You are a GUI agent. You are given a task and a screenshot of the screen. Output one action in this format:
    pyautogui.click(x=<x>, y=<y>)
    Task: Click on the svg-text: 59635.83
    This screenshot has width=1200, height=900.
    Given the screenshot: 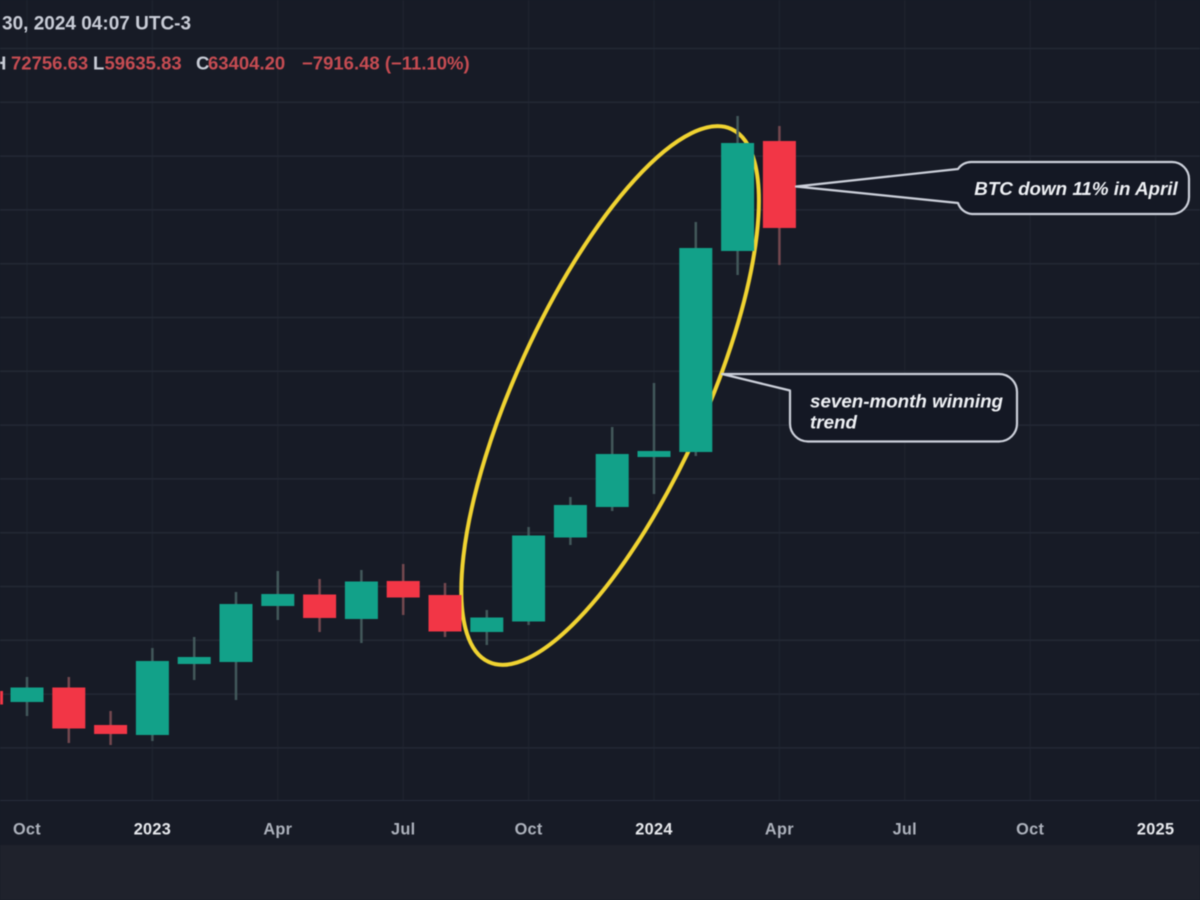 What is the action you would take?
    pyautogui.click(x=143, y=63)
    